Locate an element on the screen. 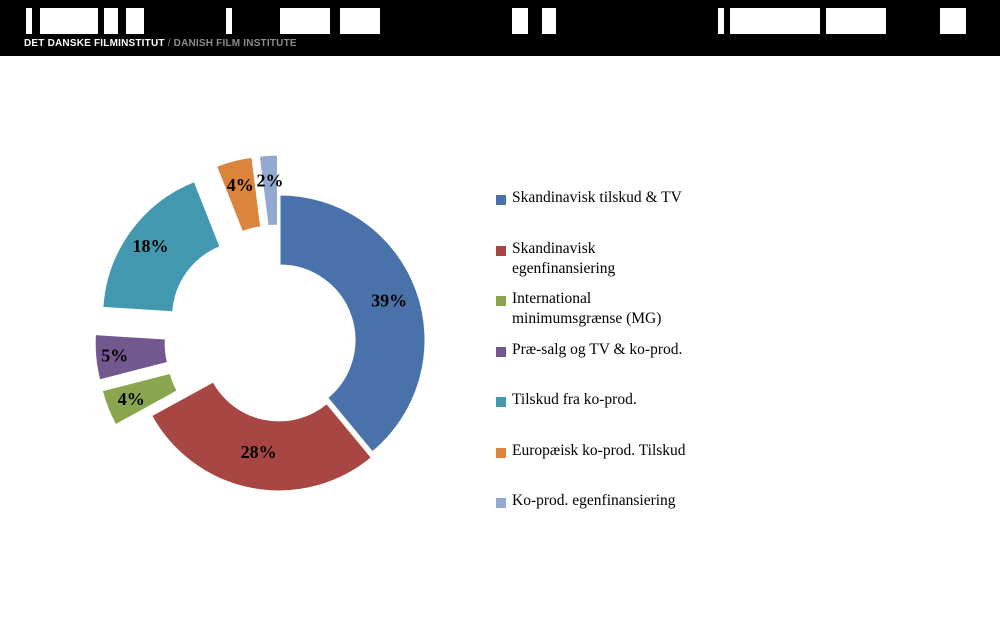 This screenshot has height=625, width=1000. legend-label: International minimumsgrænse (MG) is located at coordinates (652, 309).